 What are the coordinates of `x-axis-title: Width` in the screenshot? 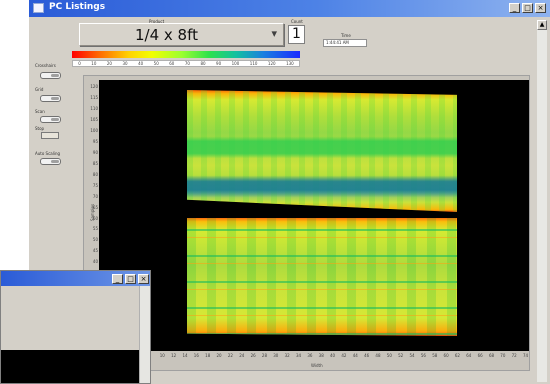 It's located at (317, 365).